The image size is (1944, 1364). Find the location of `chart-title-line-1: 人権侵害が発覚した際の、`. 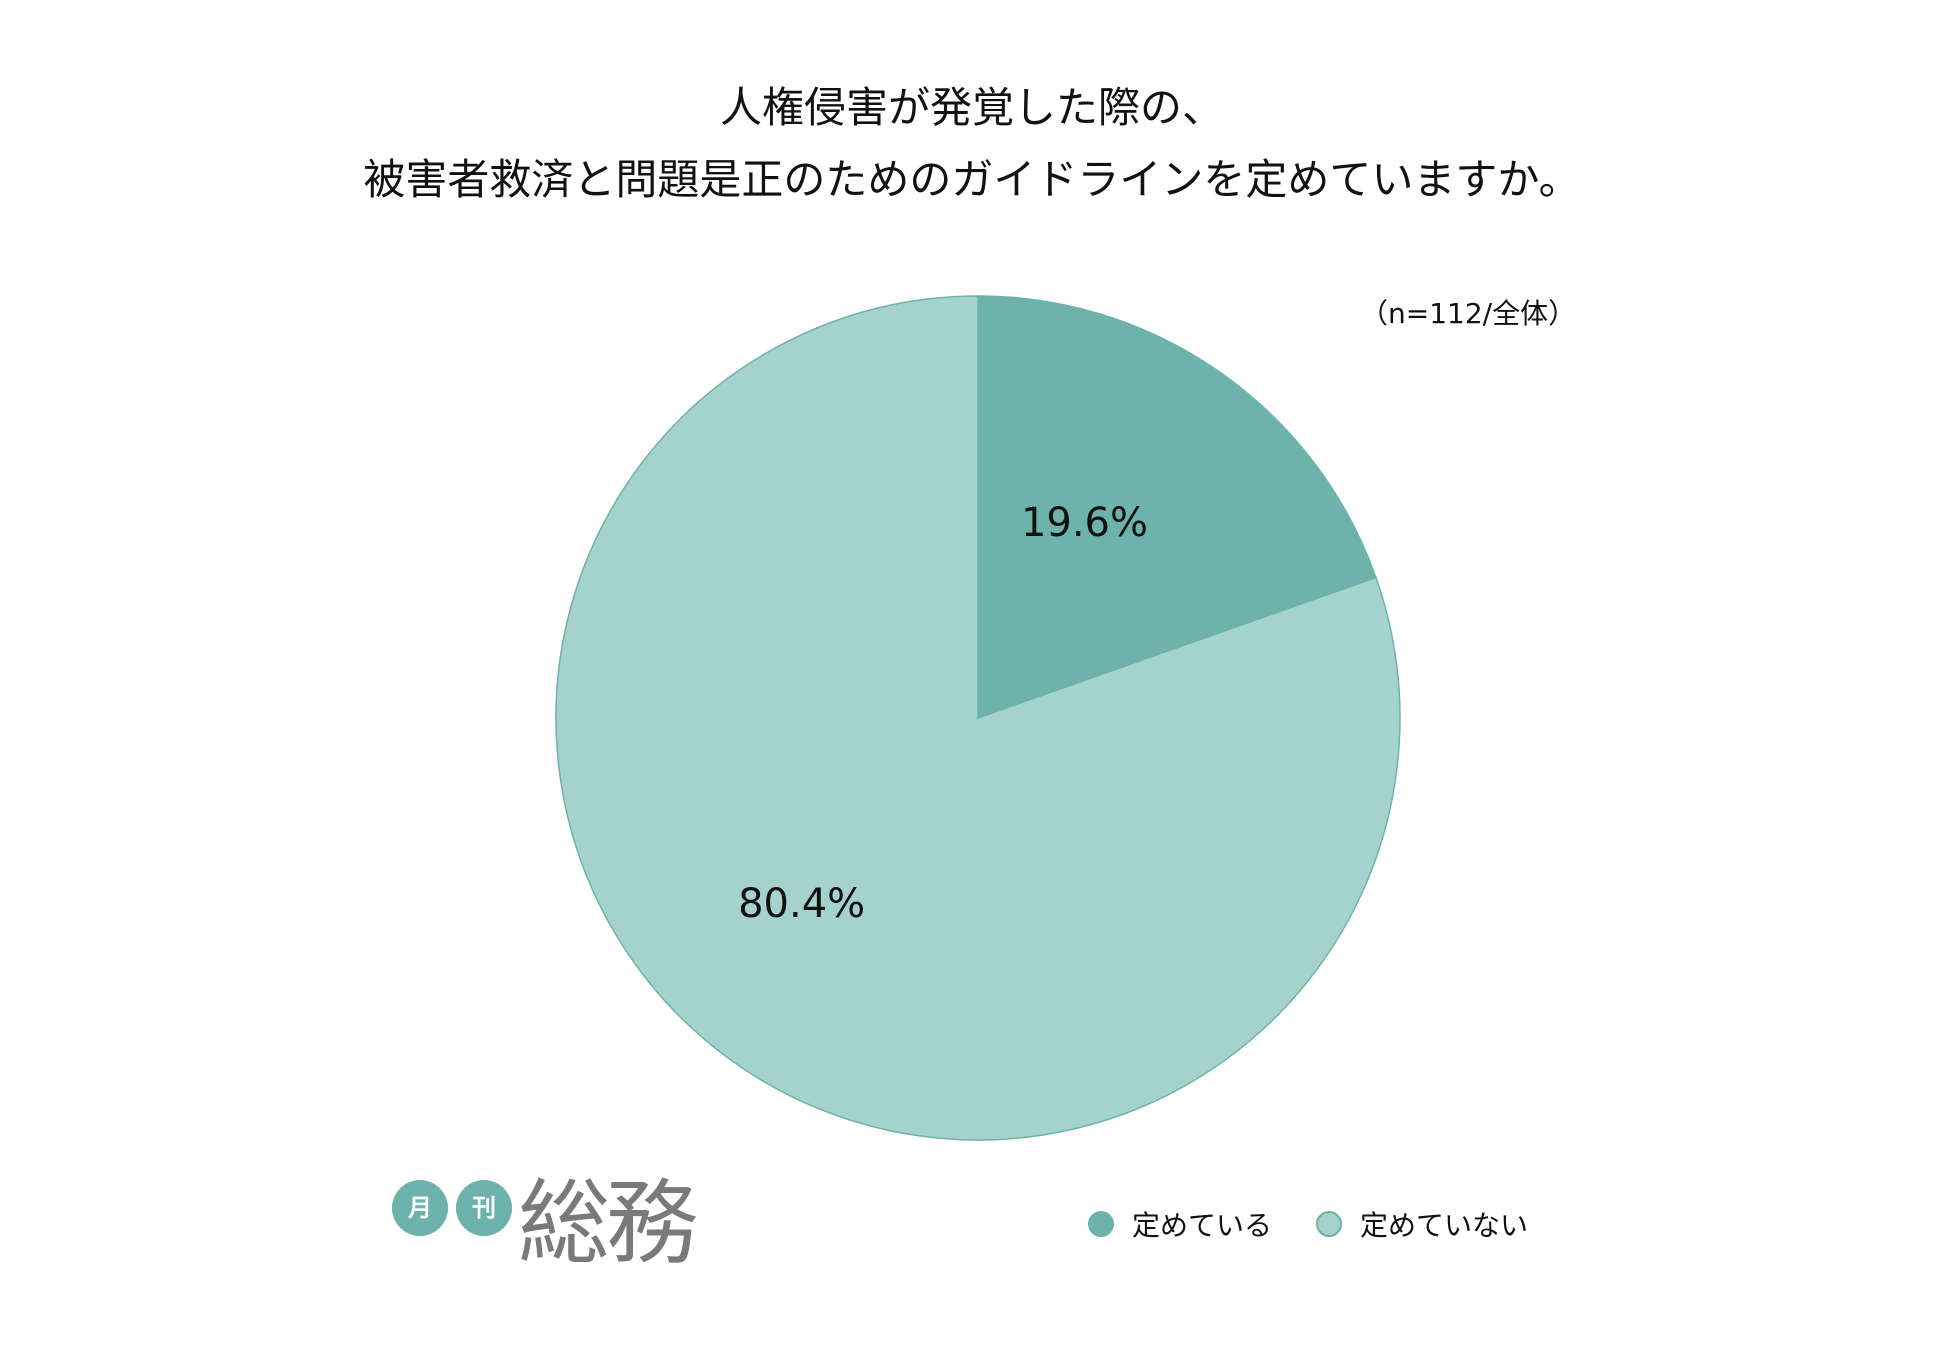

chart-title-line-1: 人権侵害が発覚した際の、 is located at coordinates (971, 107).